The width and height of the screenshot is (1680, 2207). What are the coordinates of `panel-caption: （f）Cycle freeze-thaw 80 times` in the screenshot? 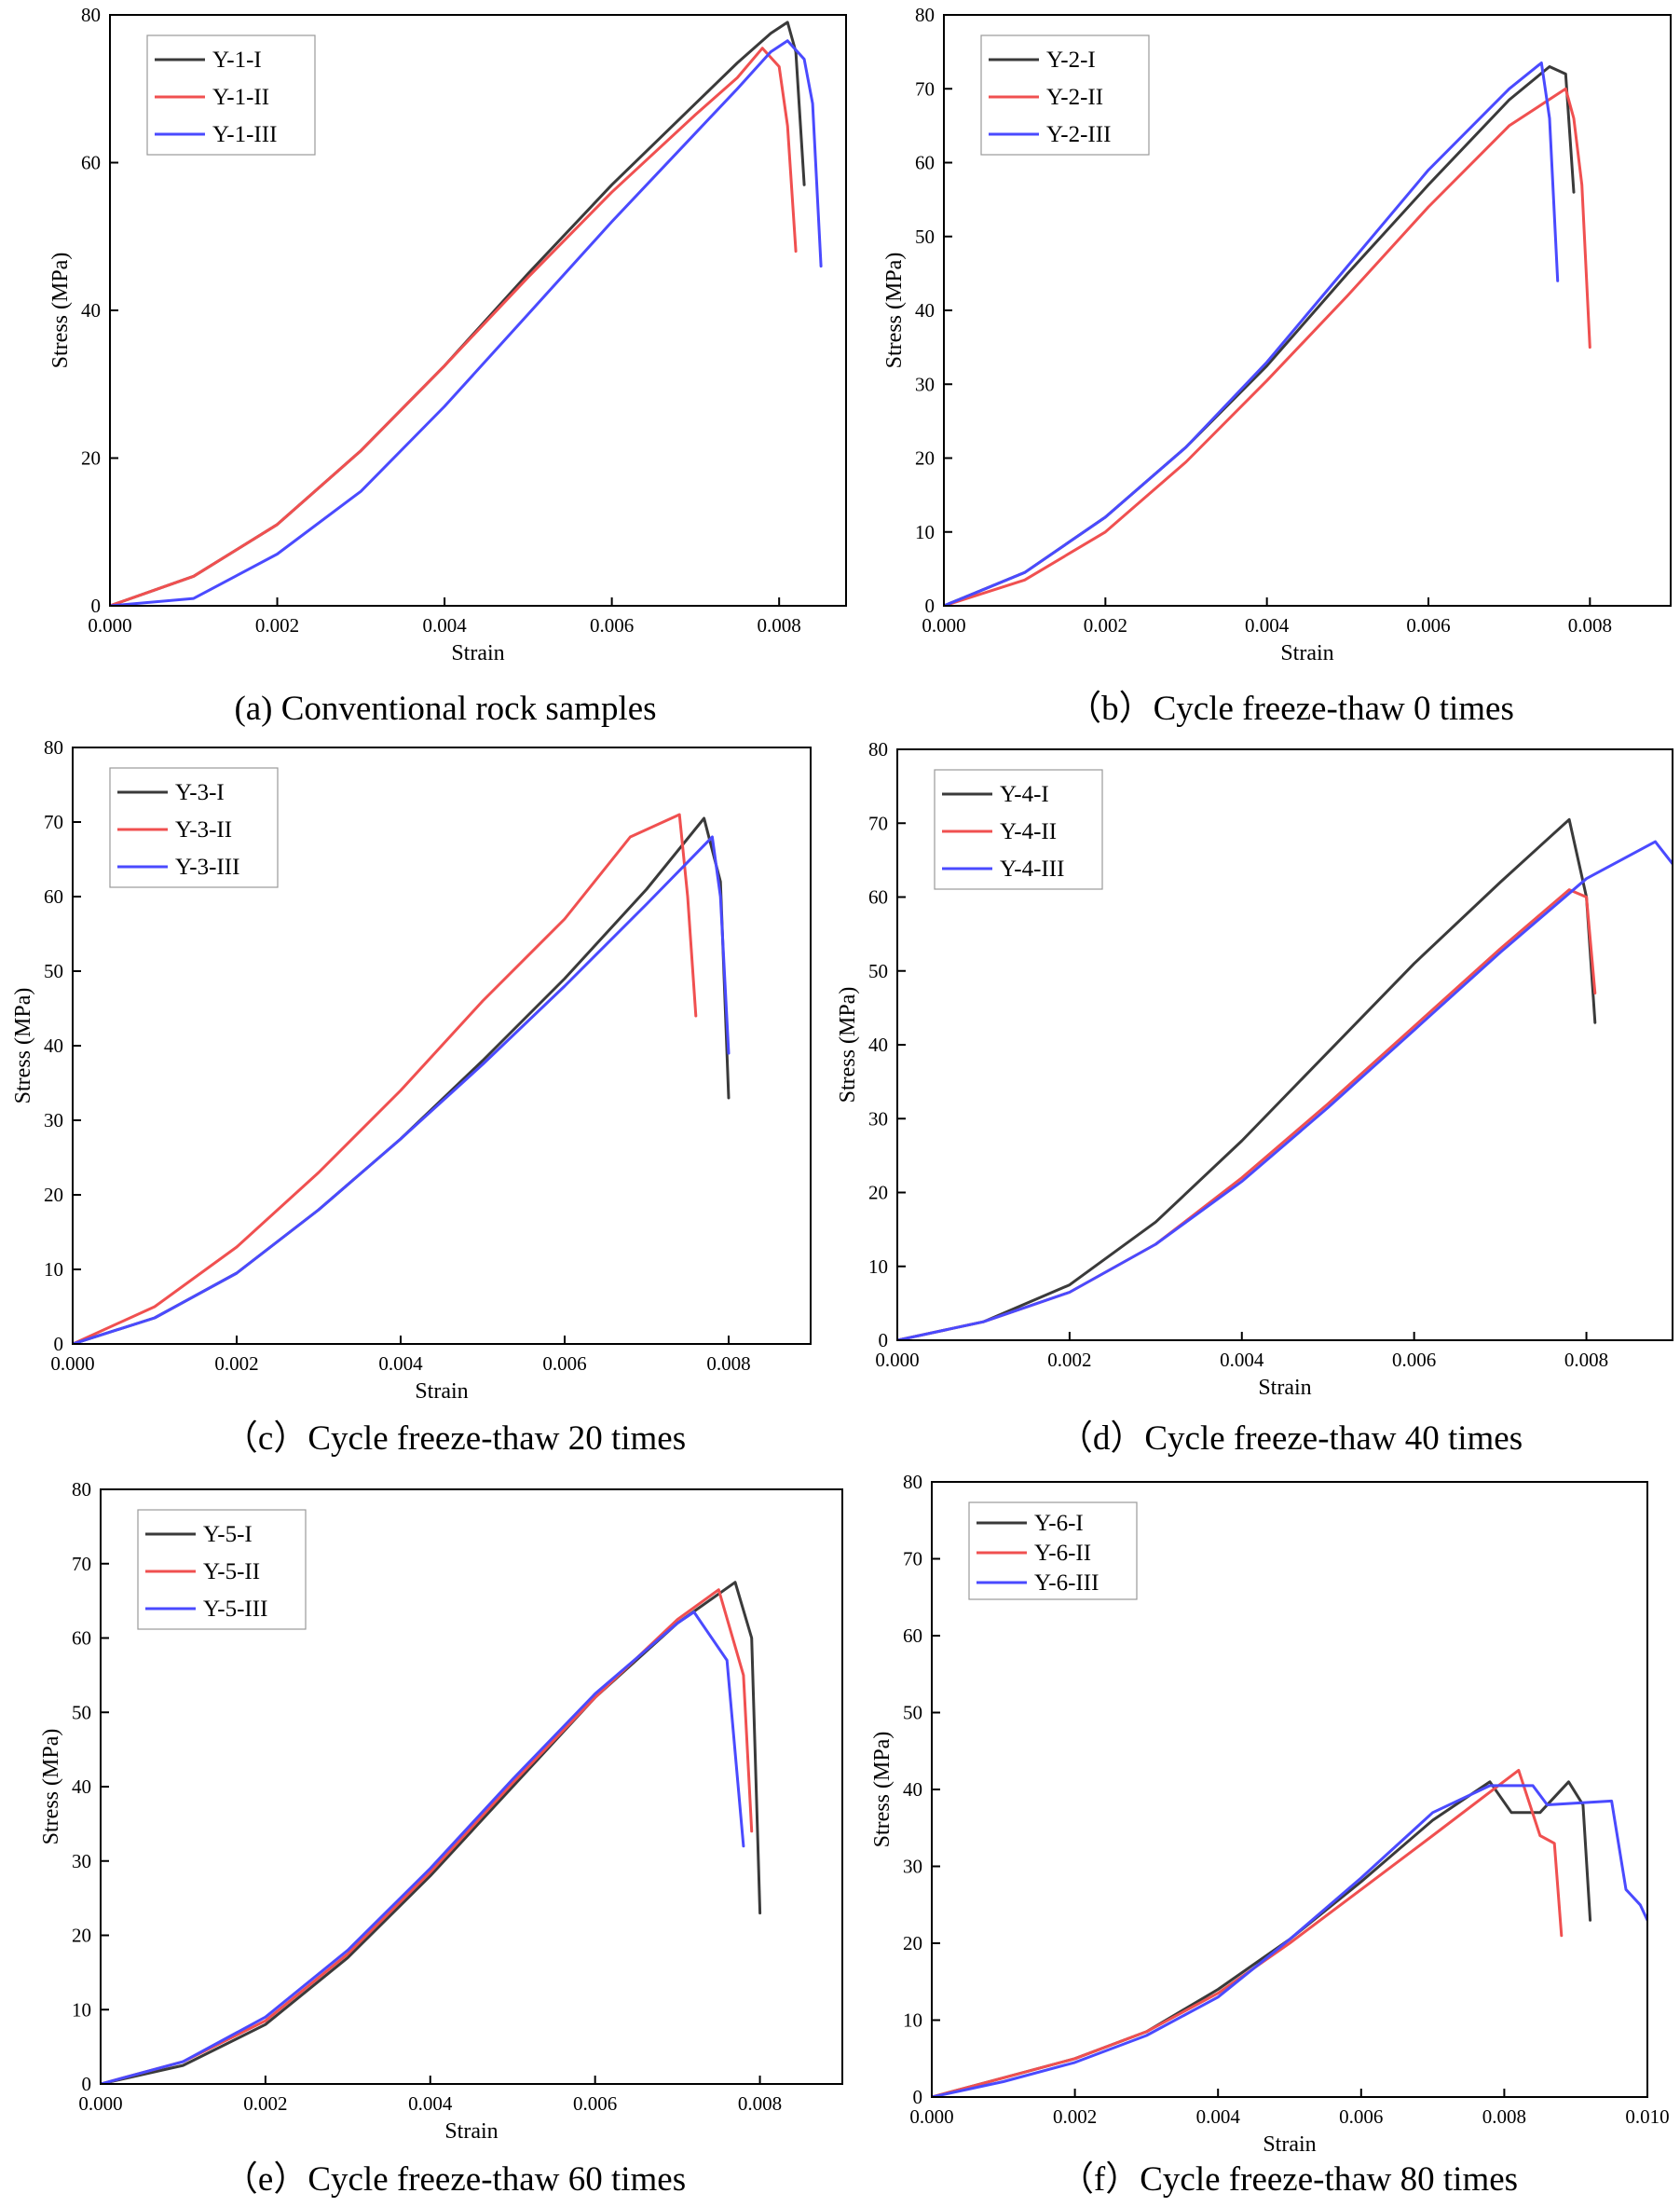 It's located at (1288, 2179).